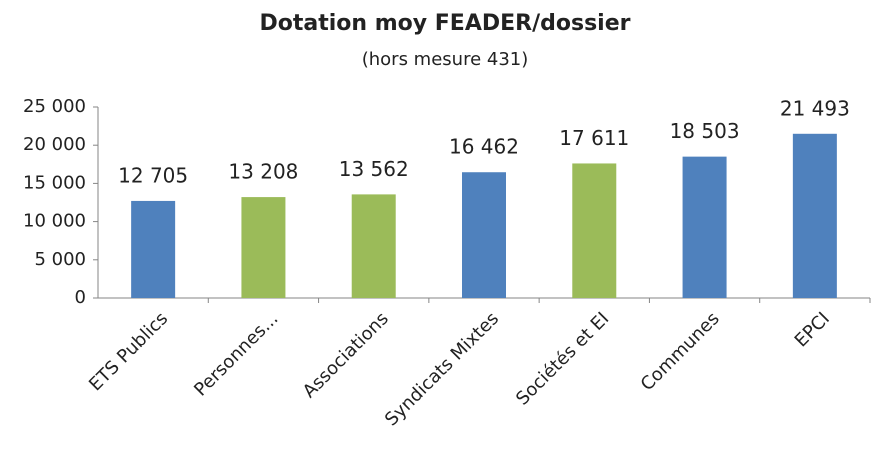 The image size is (885, 475). Describe the element at coordinates (153, 175) in the screenshot. I see `value-label: 12 705` at that location.